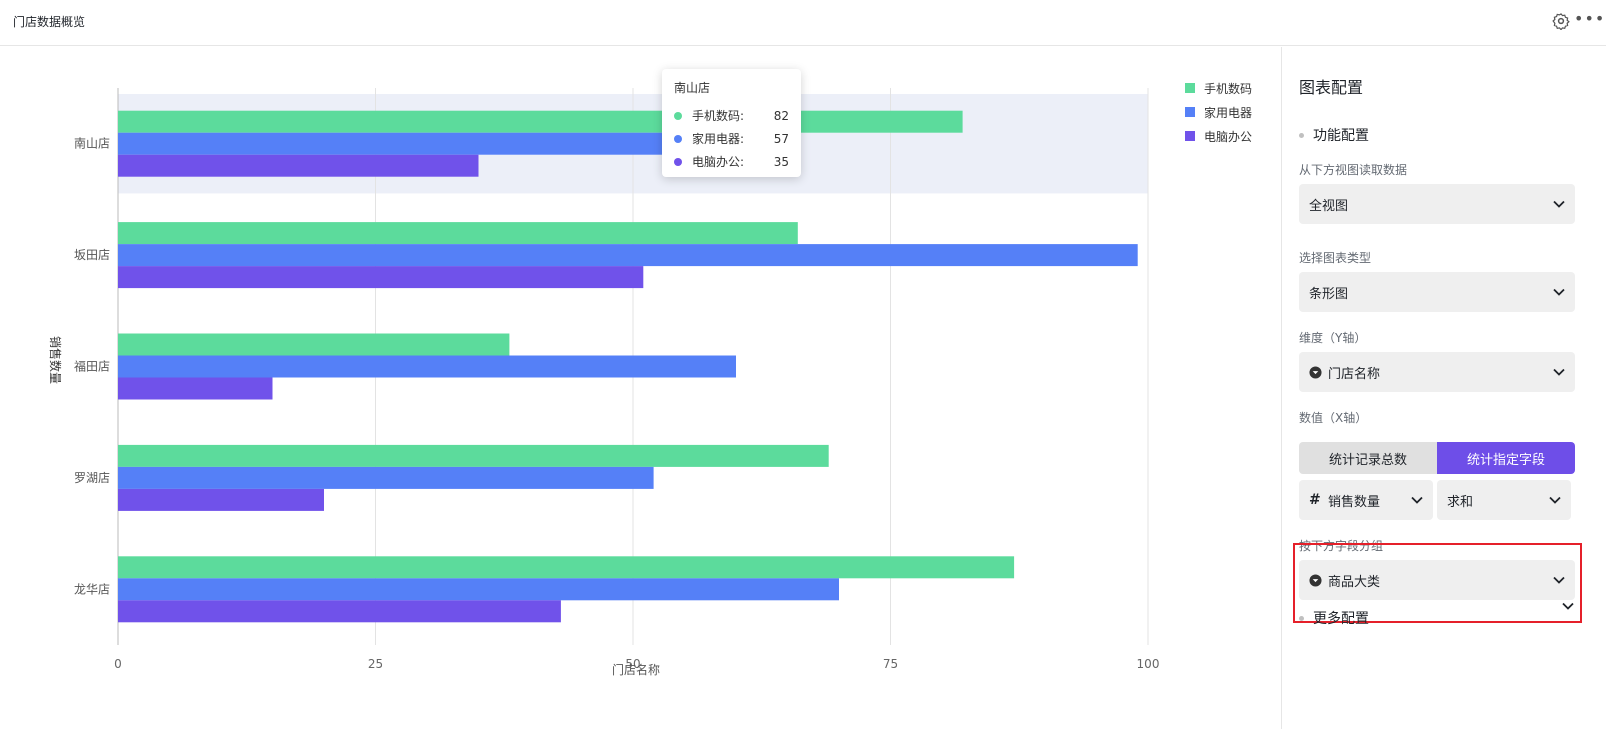 This screenshot has width=1606, height=733. I want to click on source-label: 从下方视图读取数据, so click(1353, 170).